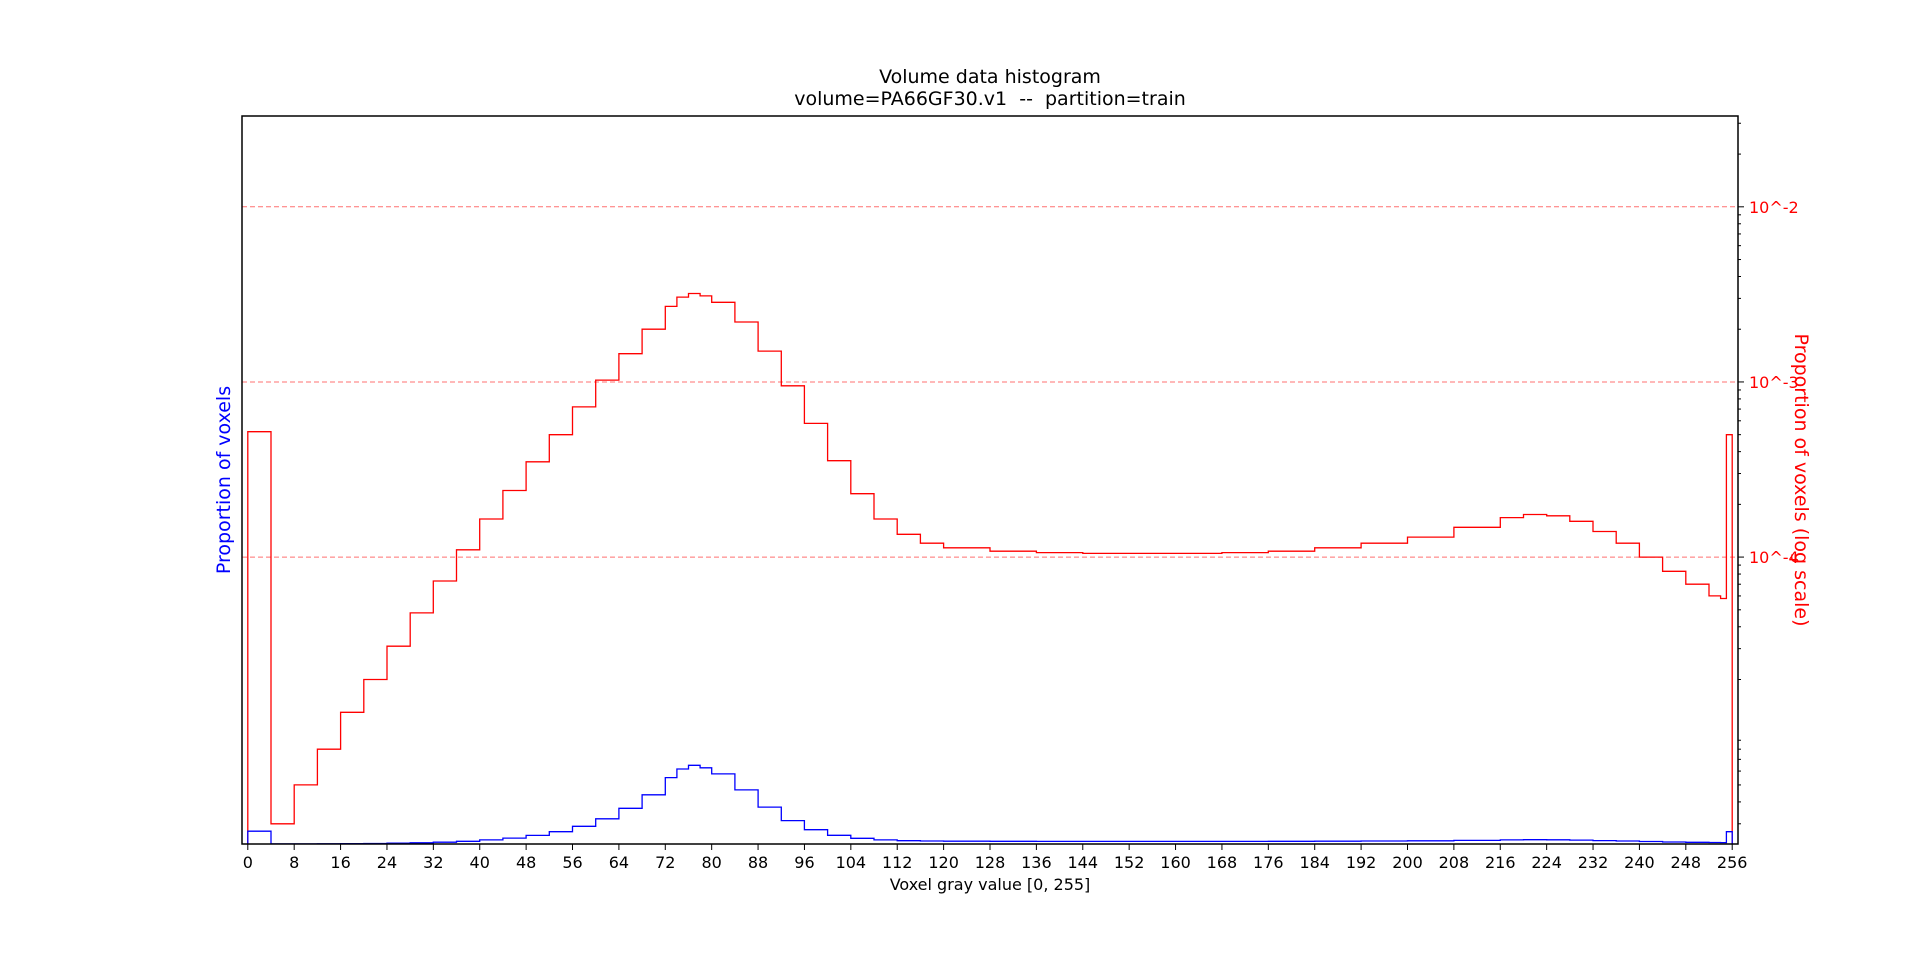 The width and height of the screenshot is (1920, 960). What do you see at coordinates (1361, 862) in the screenshot?
I see `x-tick-label: 192` at bounding box center [1361, 862].